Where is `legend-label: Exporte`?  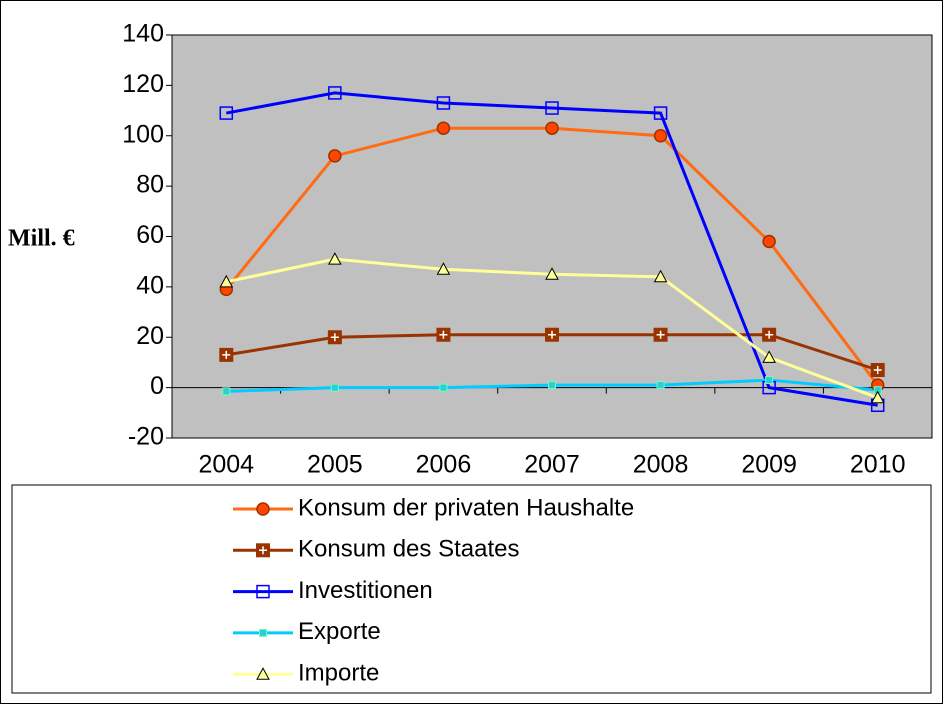
legend-label: Exporte is located at coordinates (339, 631).